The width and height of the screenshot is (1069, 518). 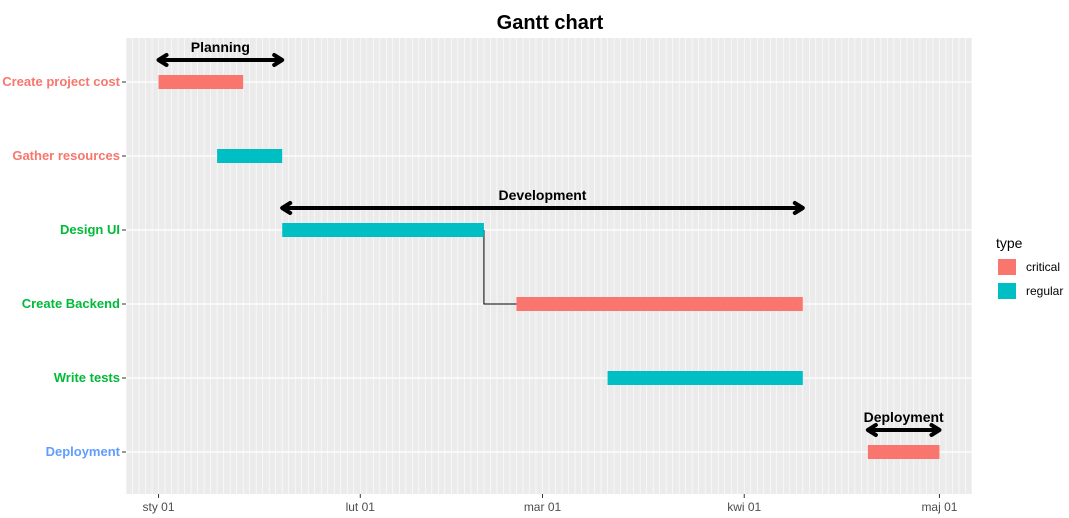 I want to click on legend-label: regular, so click(x=1044, y=291).